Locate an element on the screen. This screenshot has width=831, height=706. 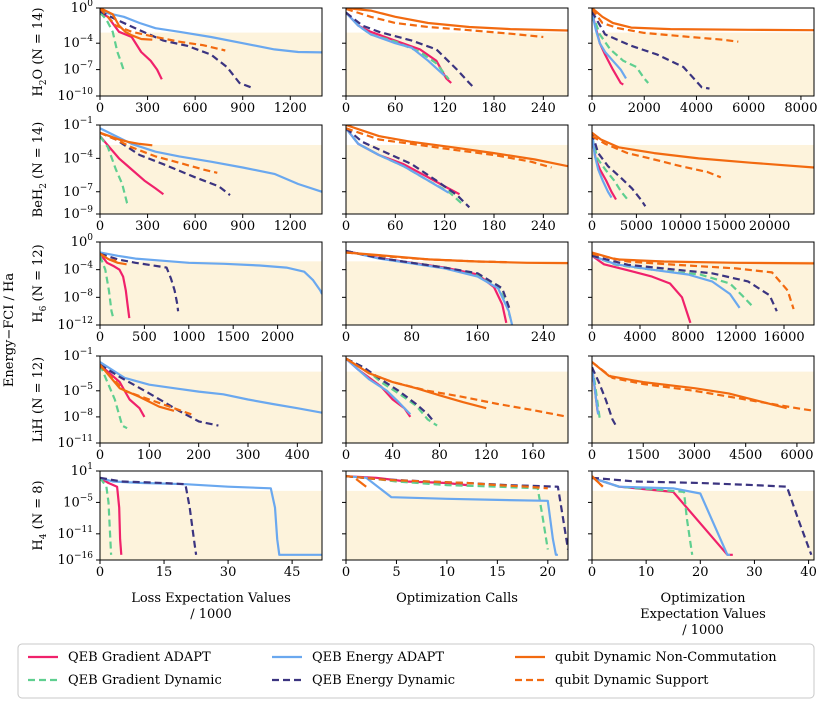
panel-H2O-2: 0 2000 4000 6000 8000 is located at coordinates (702, 61).